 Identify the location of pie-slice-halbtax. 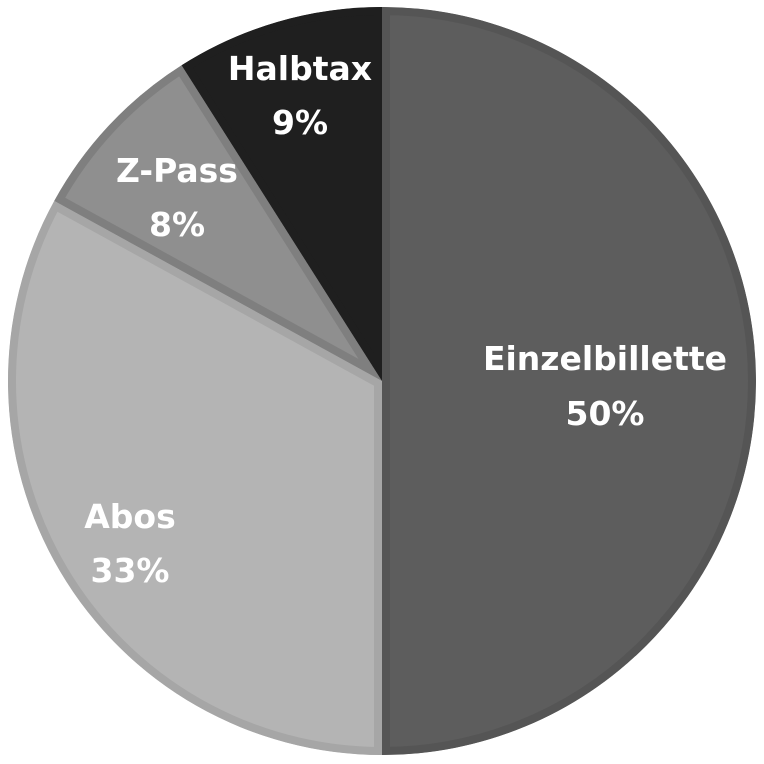
(281, 194).